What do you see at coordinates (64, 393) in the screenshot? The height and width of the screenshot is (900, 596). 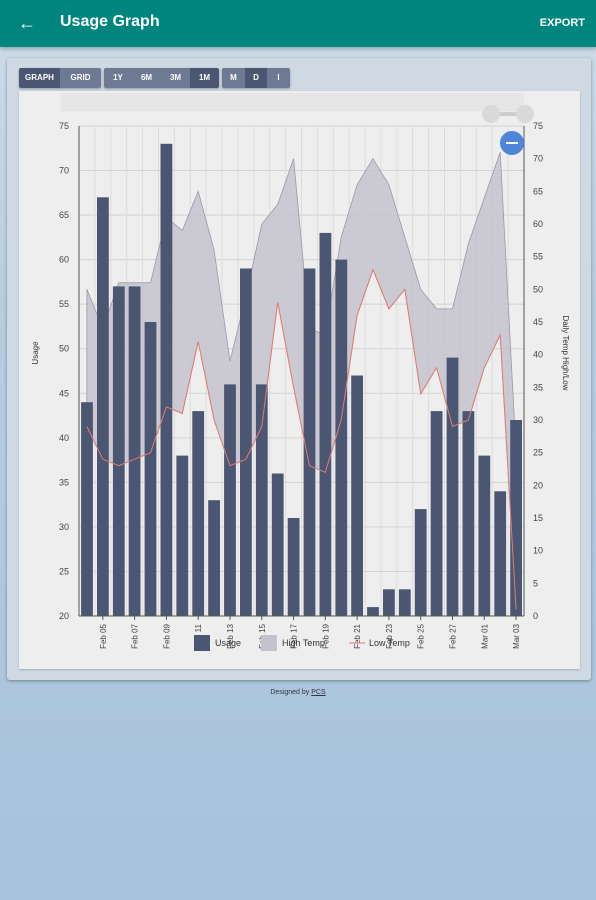 I see `left-axis-tick-label: 45` at bounding box center [64, 393].